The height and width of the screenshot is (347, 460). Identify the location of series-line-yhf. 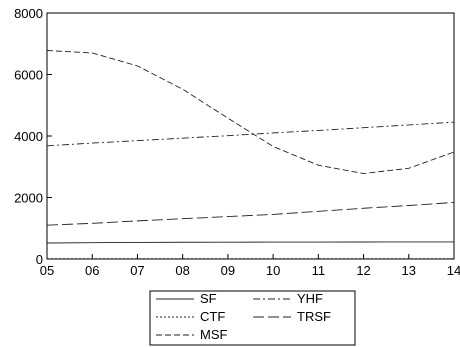
(250, 134).